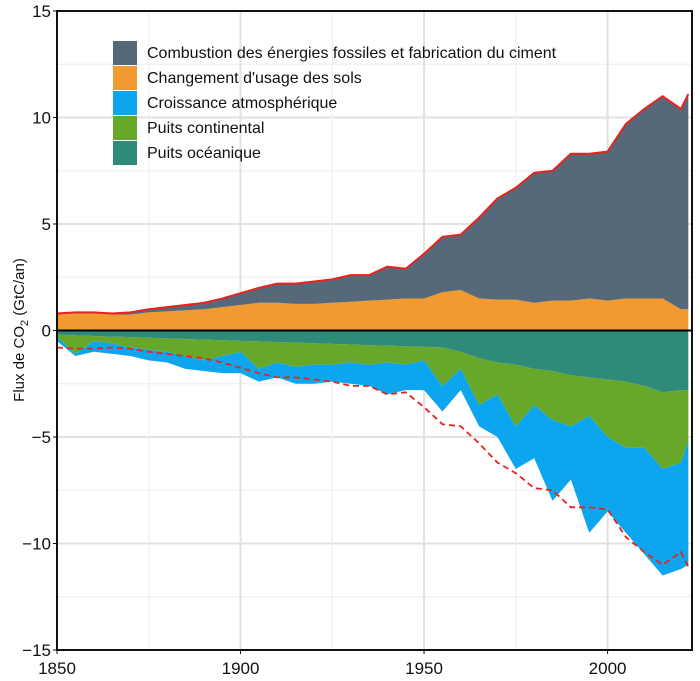 The height and width of the screenshot is (681, 700). I want to click on legend-item: Puits océanique, so click(187, 153).